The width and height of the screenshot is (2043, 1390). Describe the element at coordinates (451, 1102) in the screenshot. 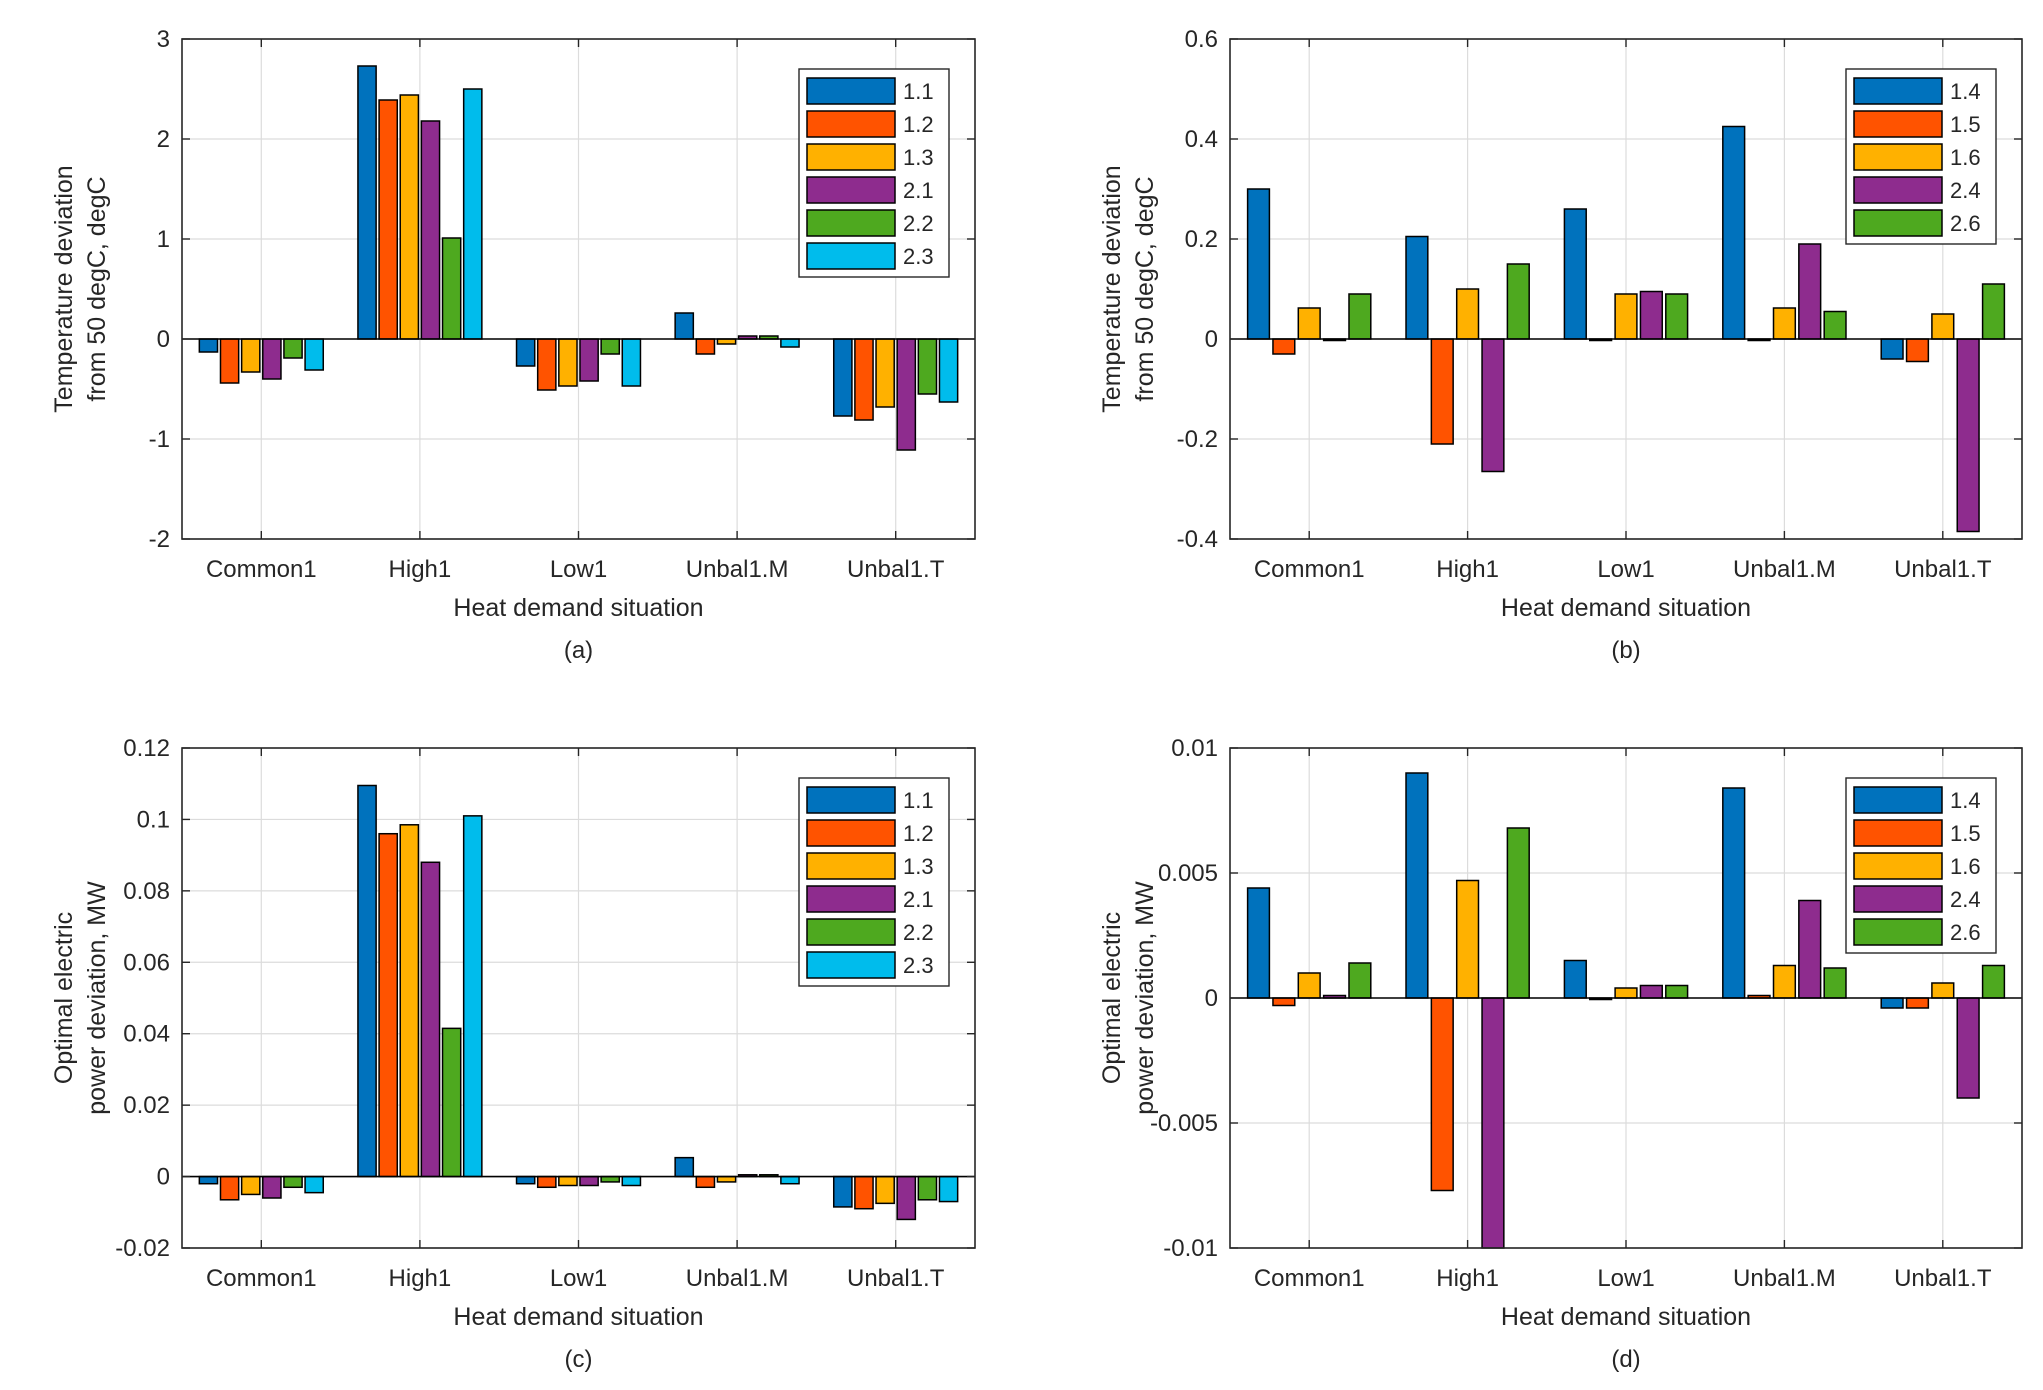

I see `bar-2.2-High1` at that location.